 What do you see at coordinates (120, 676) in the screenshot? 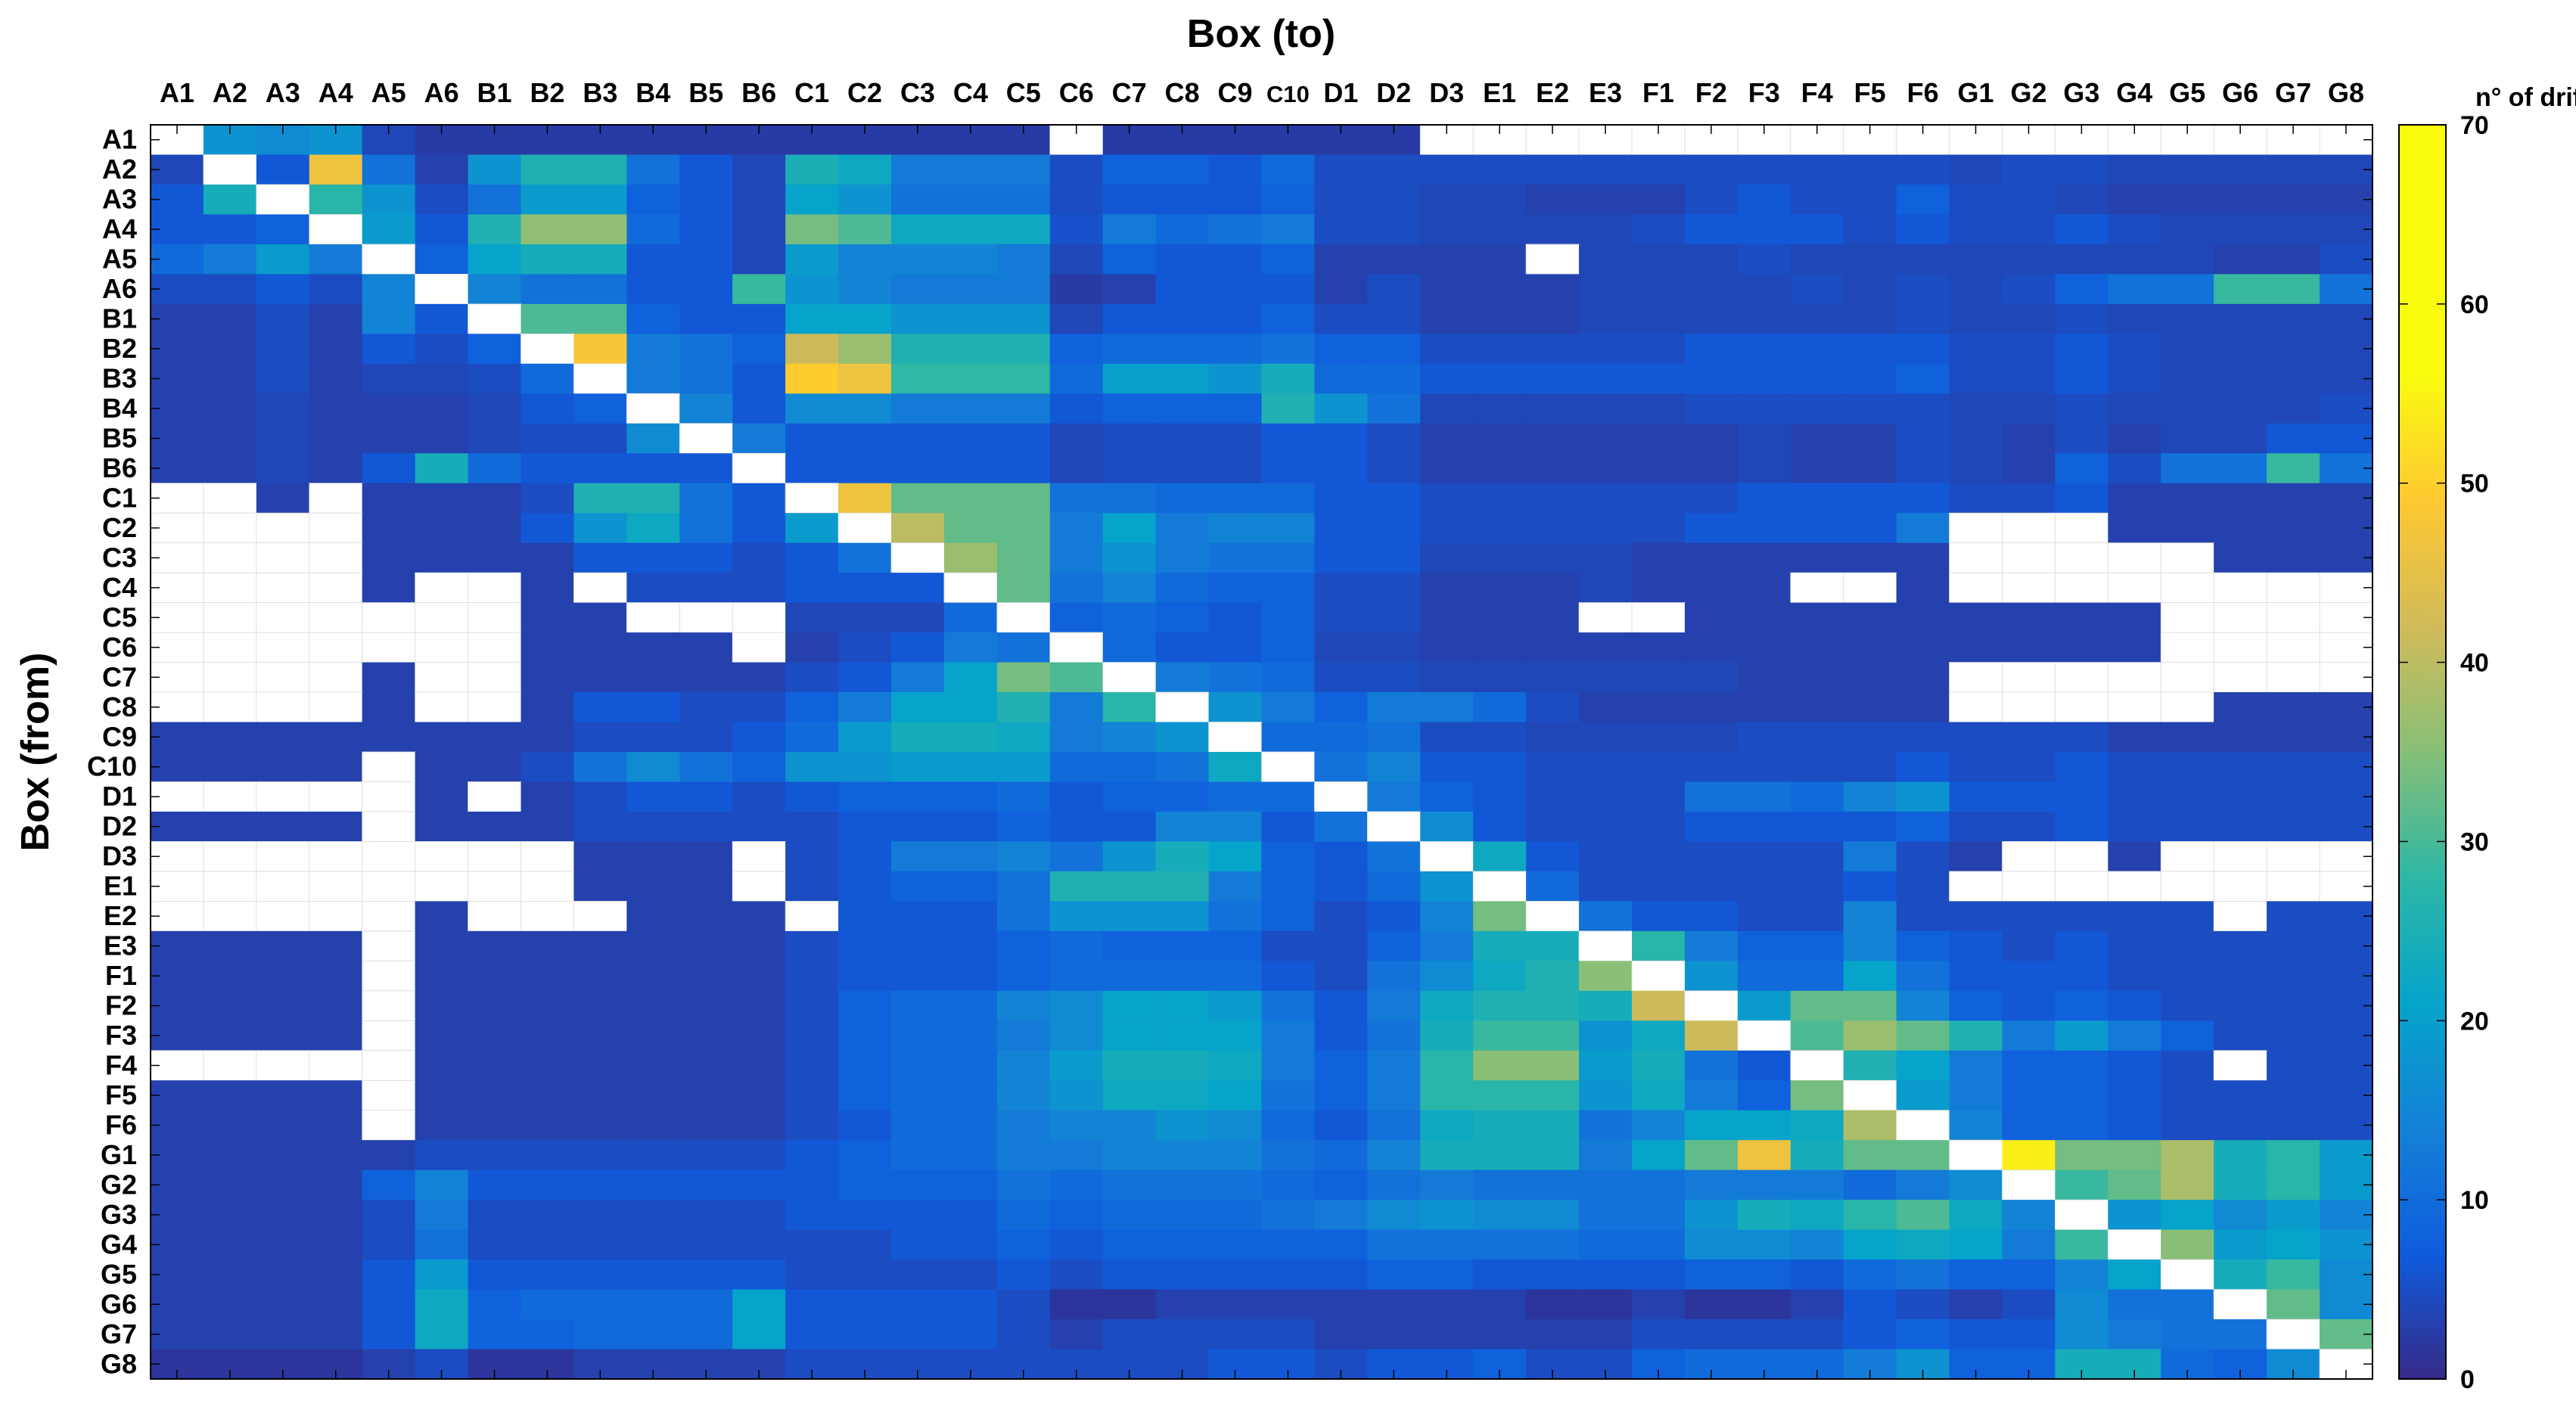
I see `y-tick-label: C7` at bounding box center [120, 676].